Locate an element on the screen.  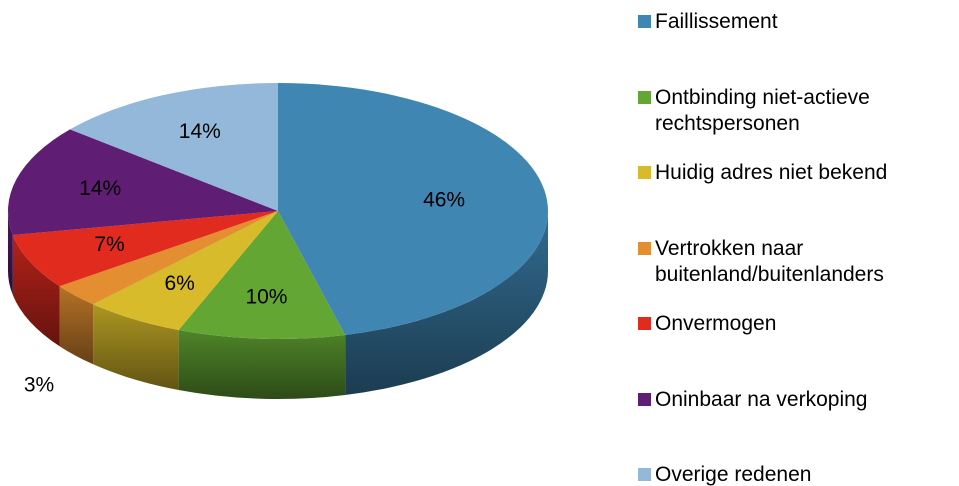
data-label: 6% is located at coordinates (179, 283).